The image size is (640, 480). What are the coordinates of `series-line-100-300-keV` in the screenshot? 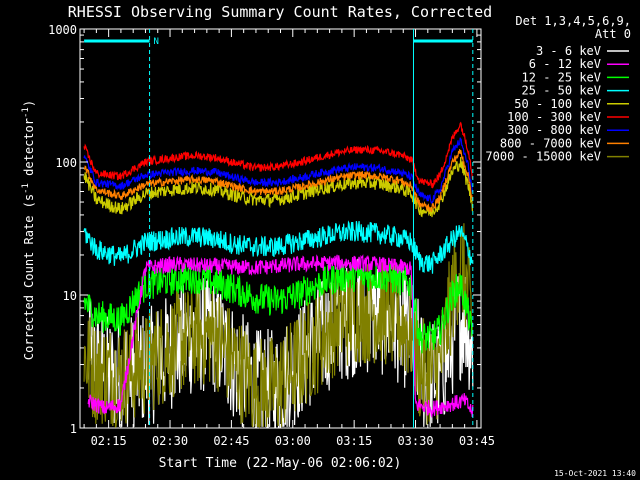 It's located at (278, 155).